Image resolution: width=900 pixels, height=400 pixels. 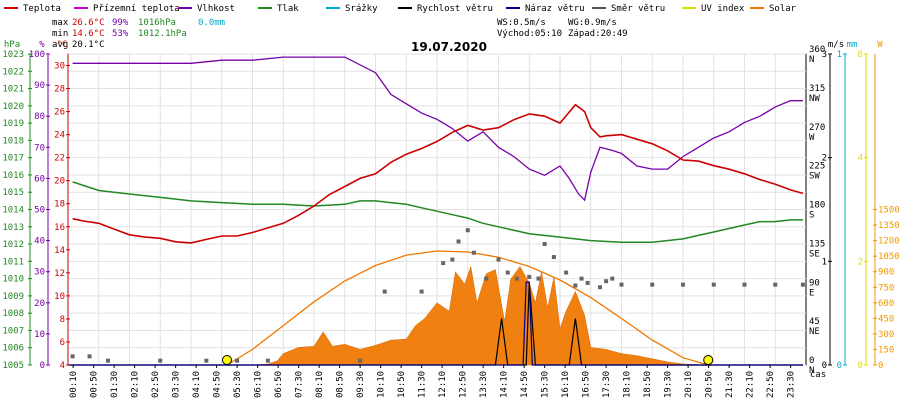 I want to click on axis-rain-tick-label: 1, so click(x=839, y=55).